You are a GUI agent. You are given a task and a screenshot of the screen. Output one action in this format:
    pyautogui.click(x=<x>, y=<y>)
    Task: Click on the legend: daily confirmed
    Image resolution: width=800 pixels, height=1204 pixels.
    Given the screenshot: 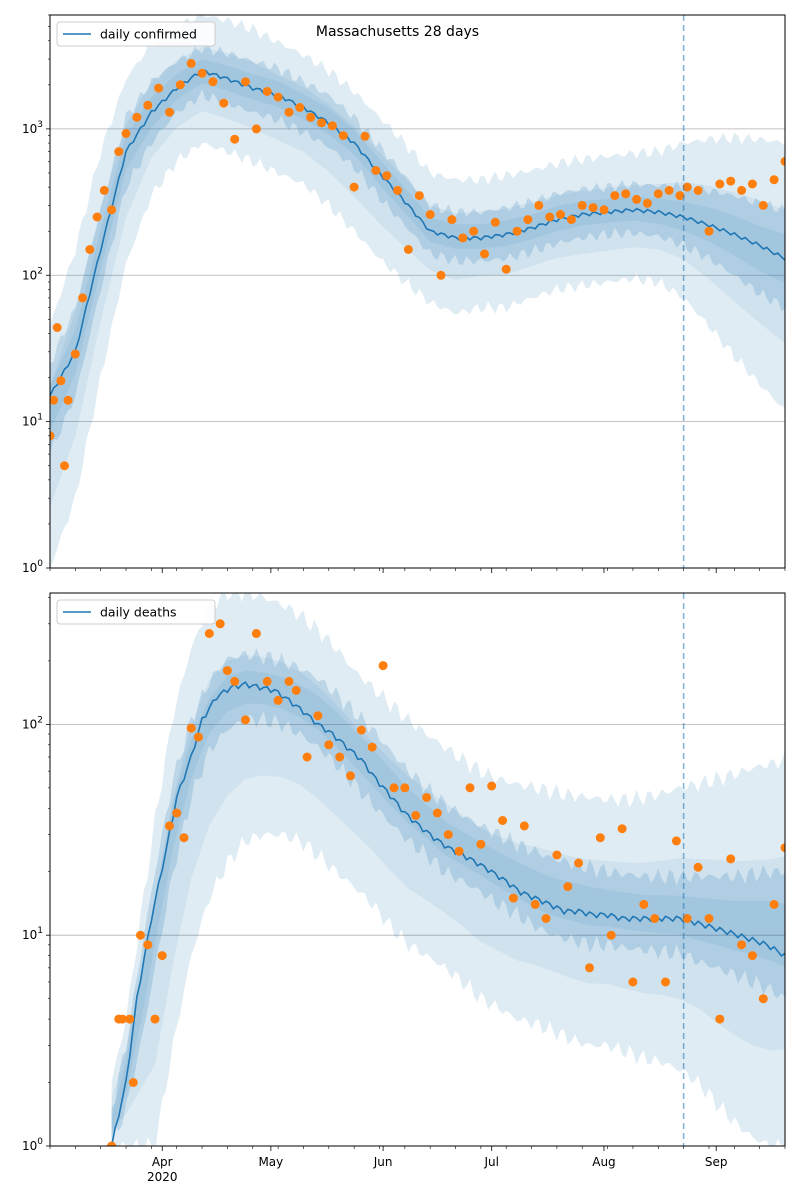 What is the action you would take?
    pyautogui.click(x=136, y=34)
    